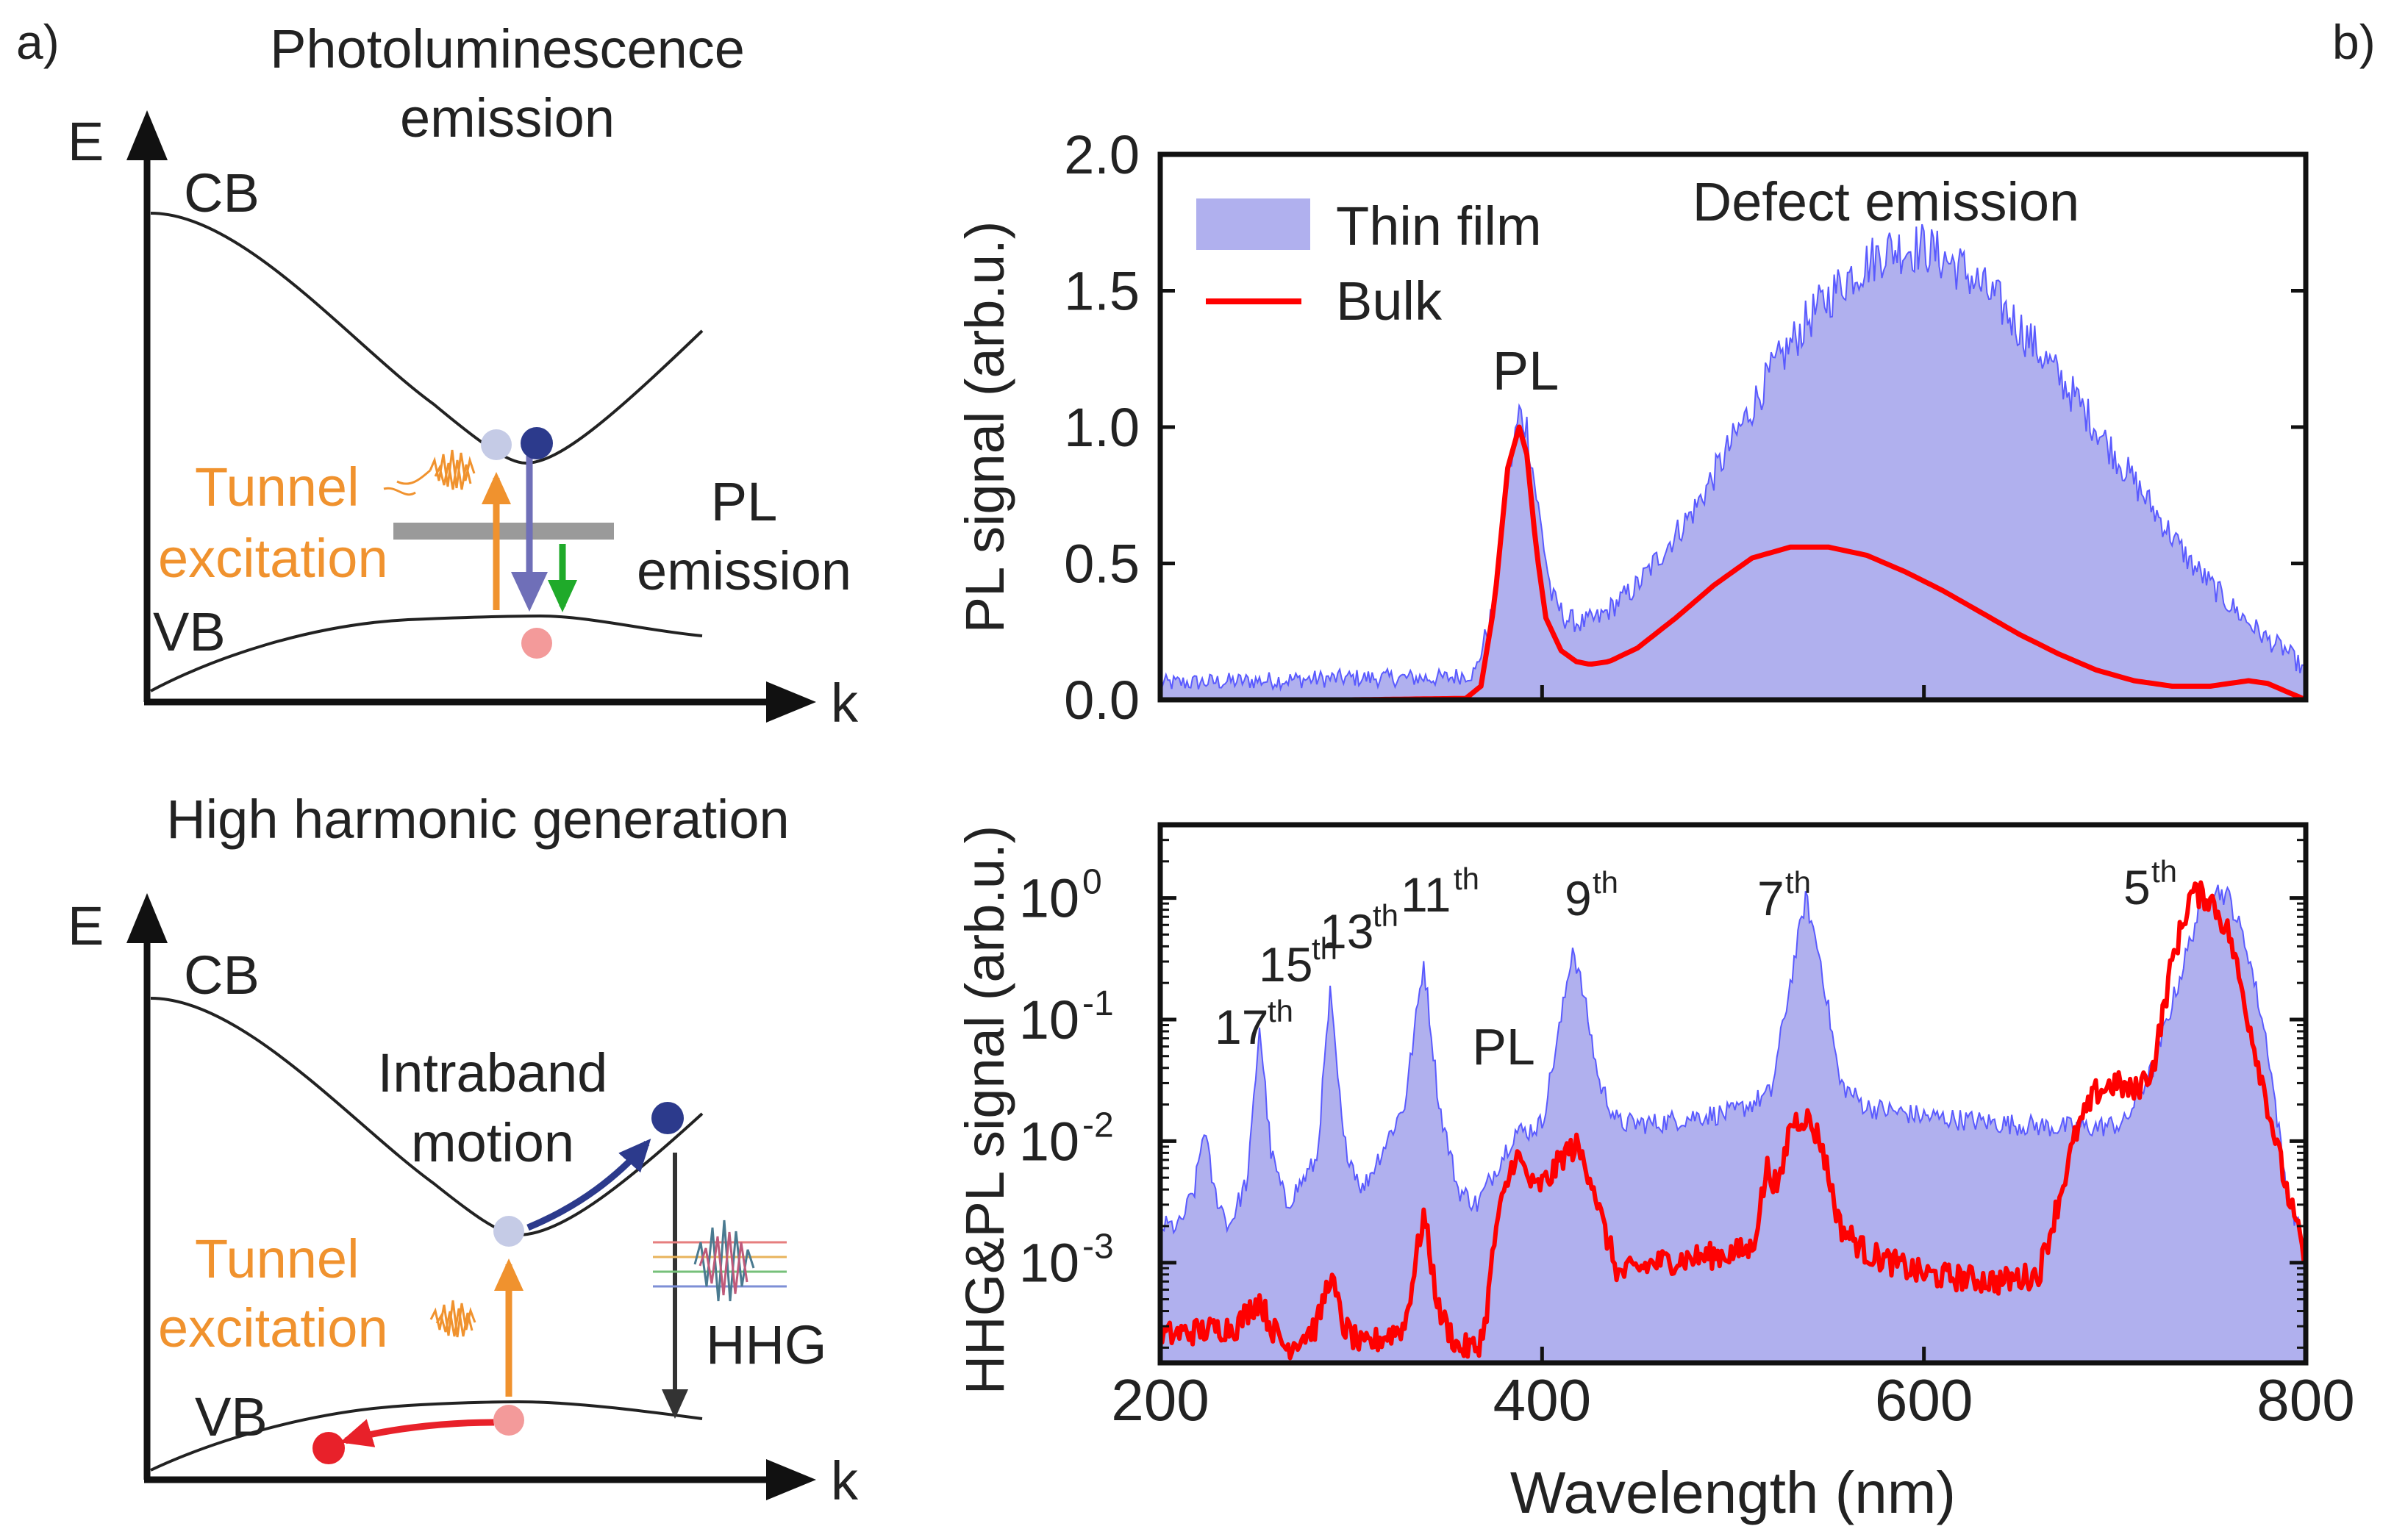 The height and width of the screenshot is (1540, 2394). Describe the element at coordinates (1924, 1400) in the screenshot. I see `hhg-xtick-label: 600` at that location.